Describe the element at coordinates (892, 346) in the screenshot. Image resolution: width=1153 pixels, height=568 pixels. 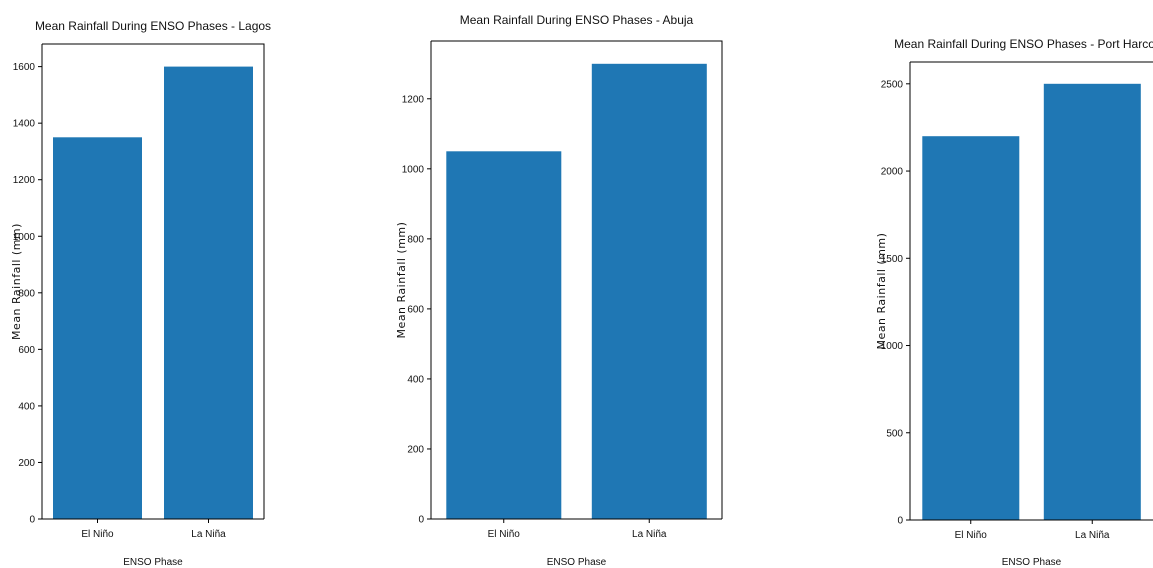
I see `y-tick-label-3: 1000` at that location.